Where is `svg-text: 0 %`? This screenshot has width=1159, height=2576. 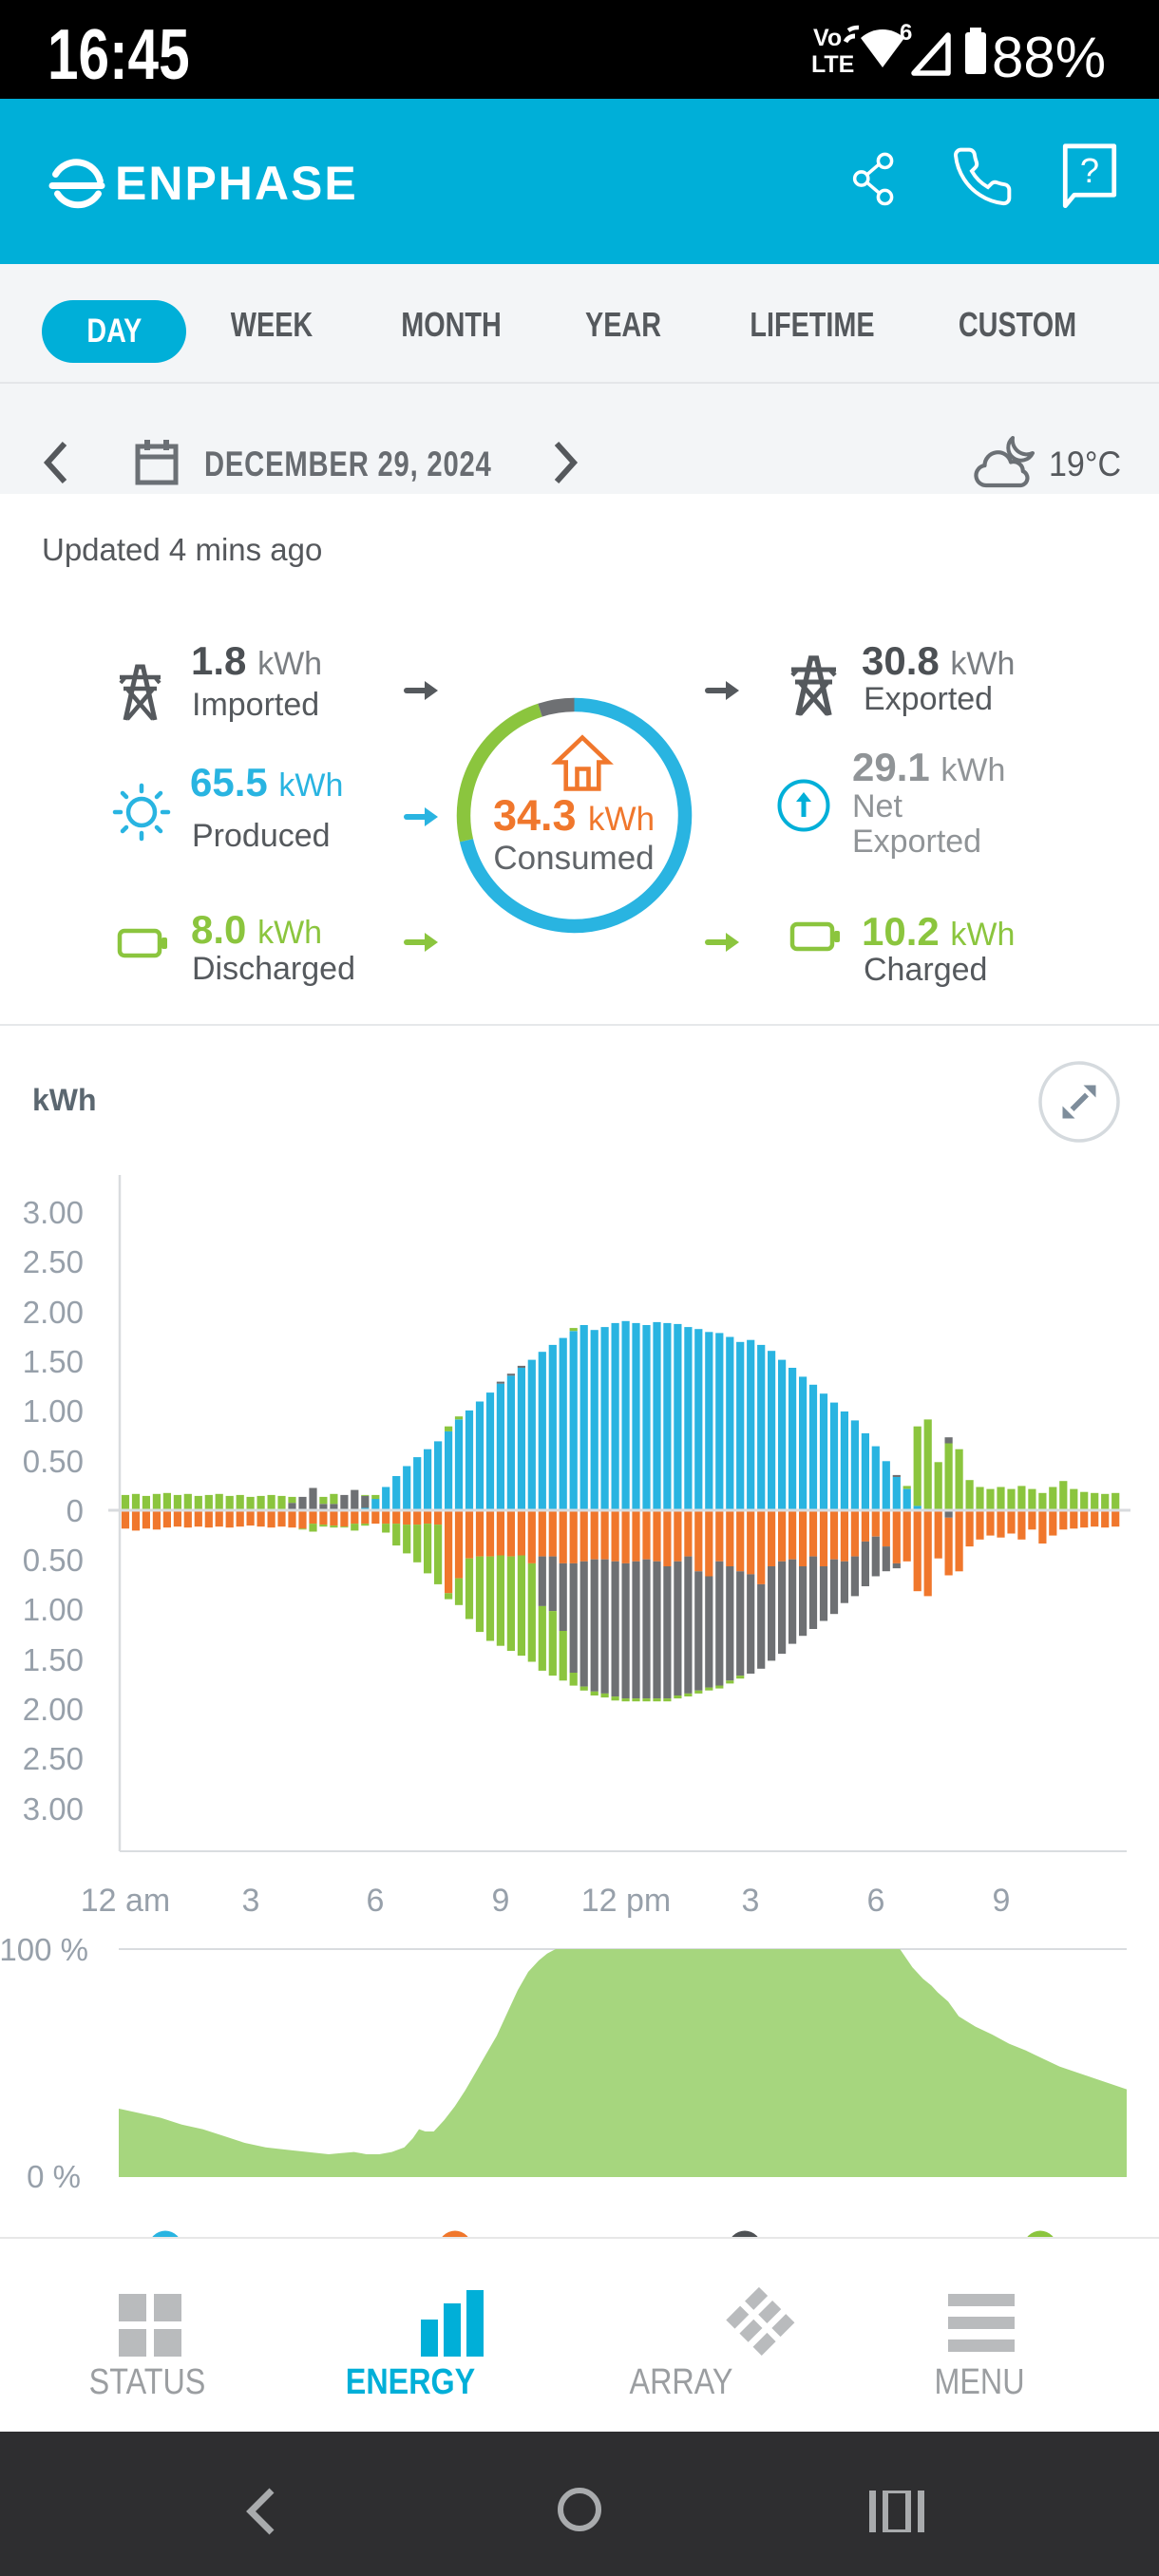
svg-text: 0 % is located at coordinates (54, 2176).